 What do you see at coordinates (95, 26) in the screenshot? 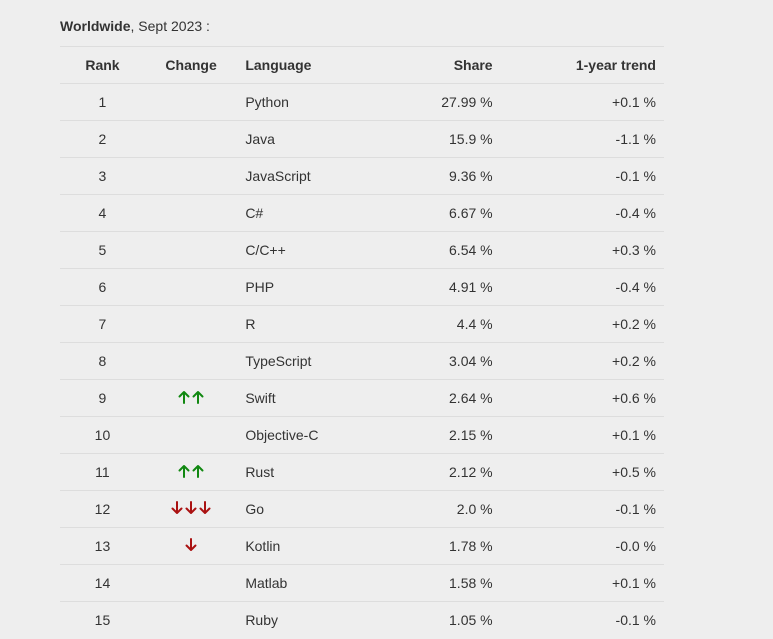
I see `caption-region: Worldwide` at bounding box center [95, 26].